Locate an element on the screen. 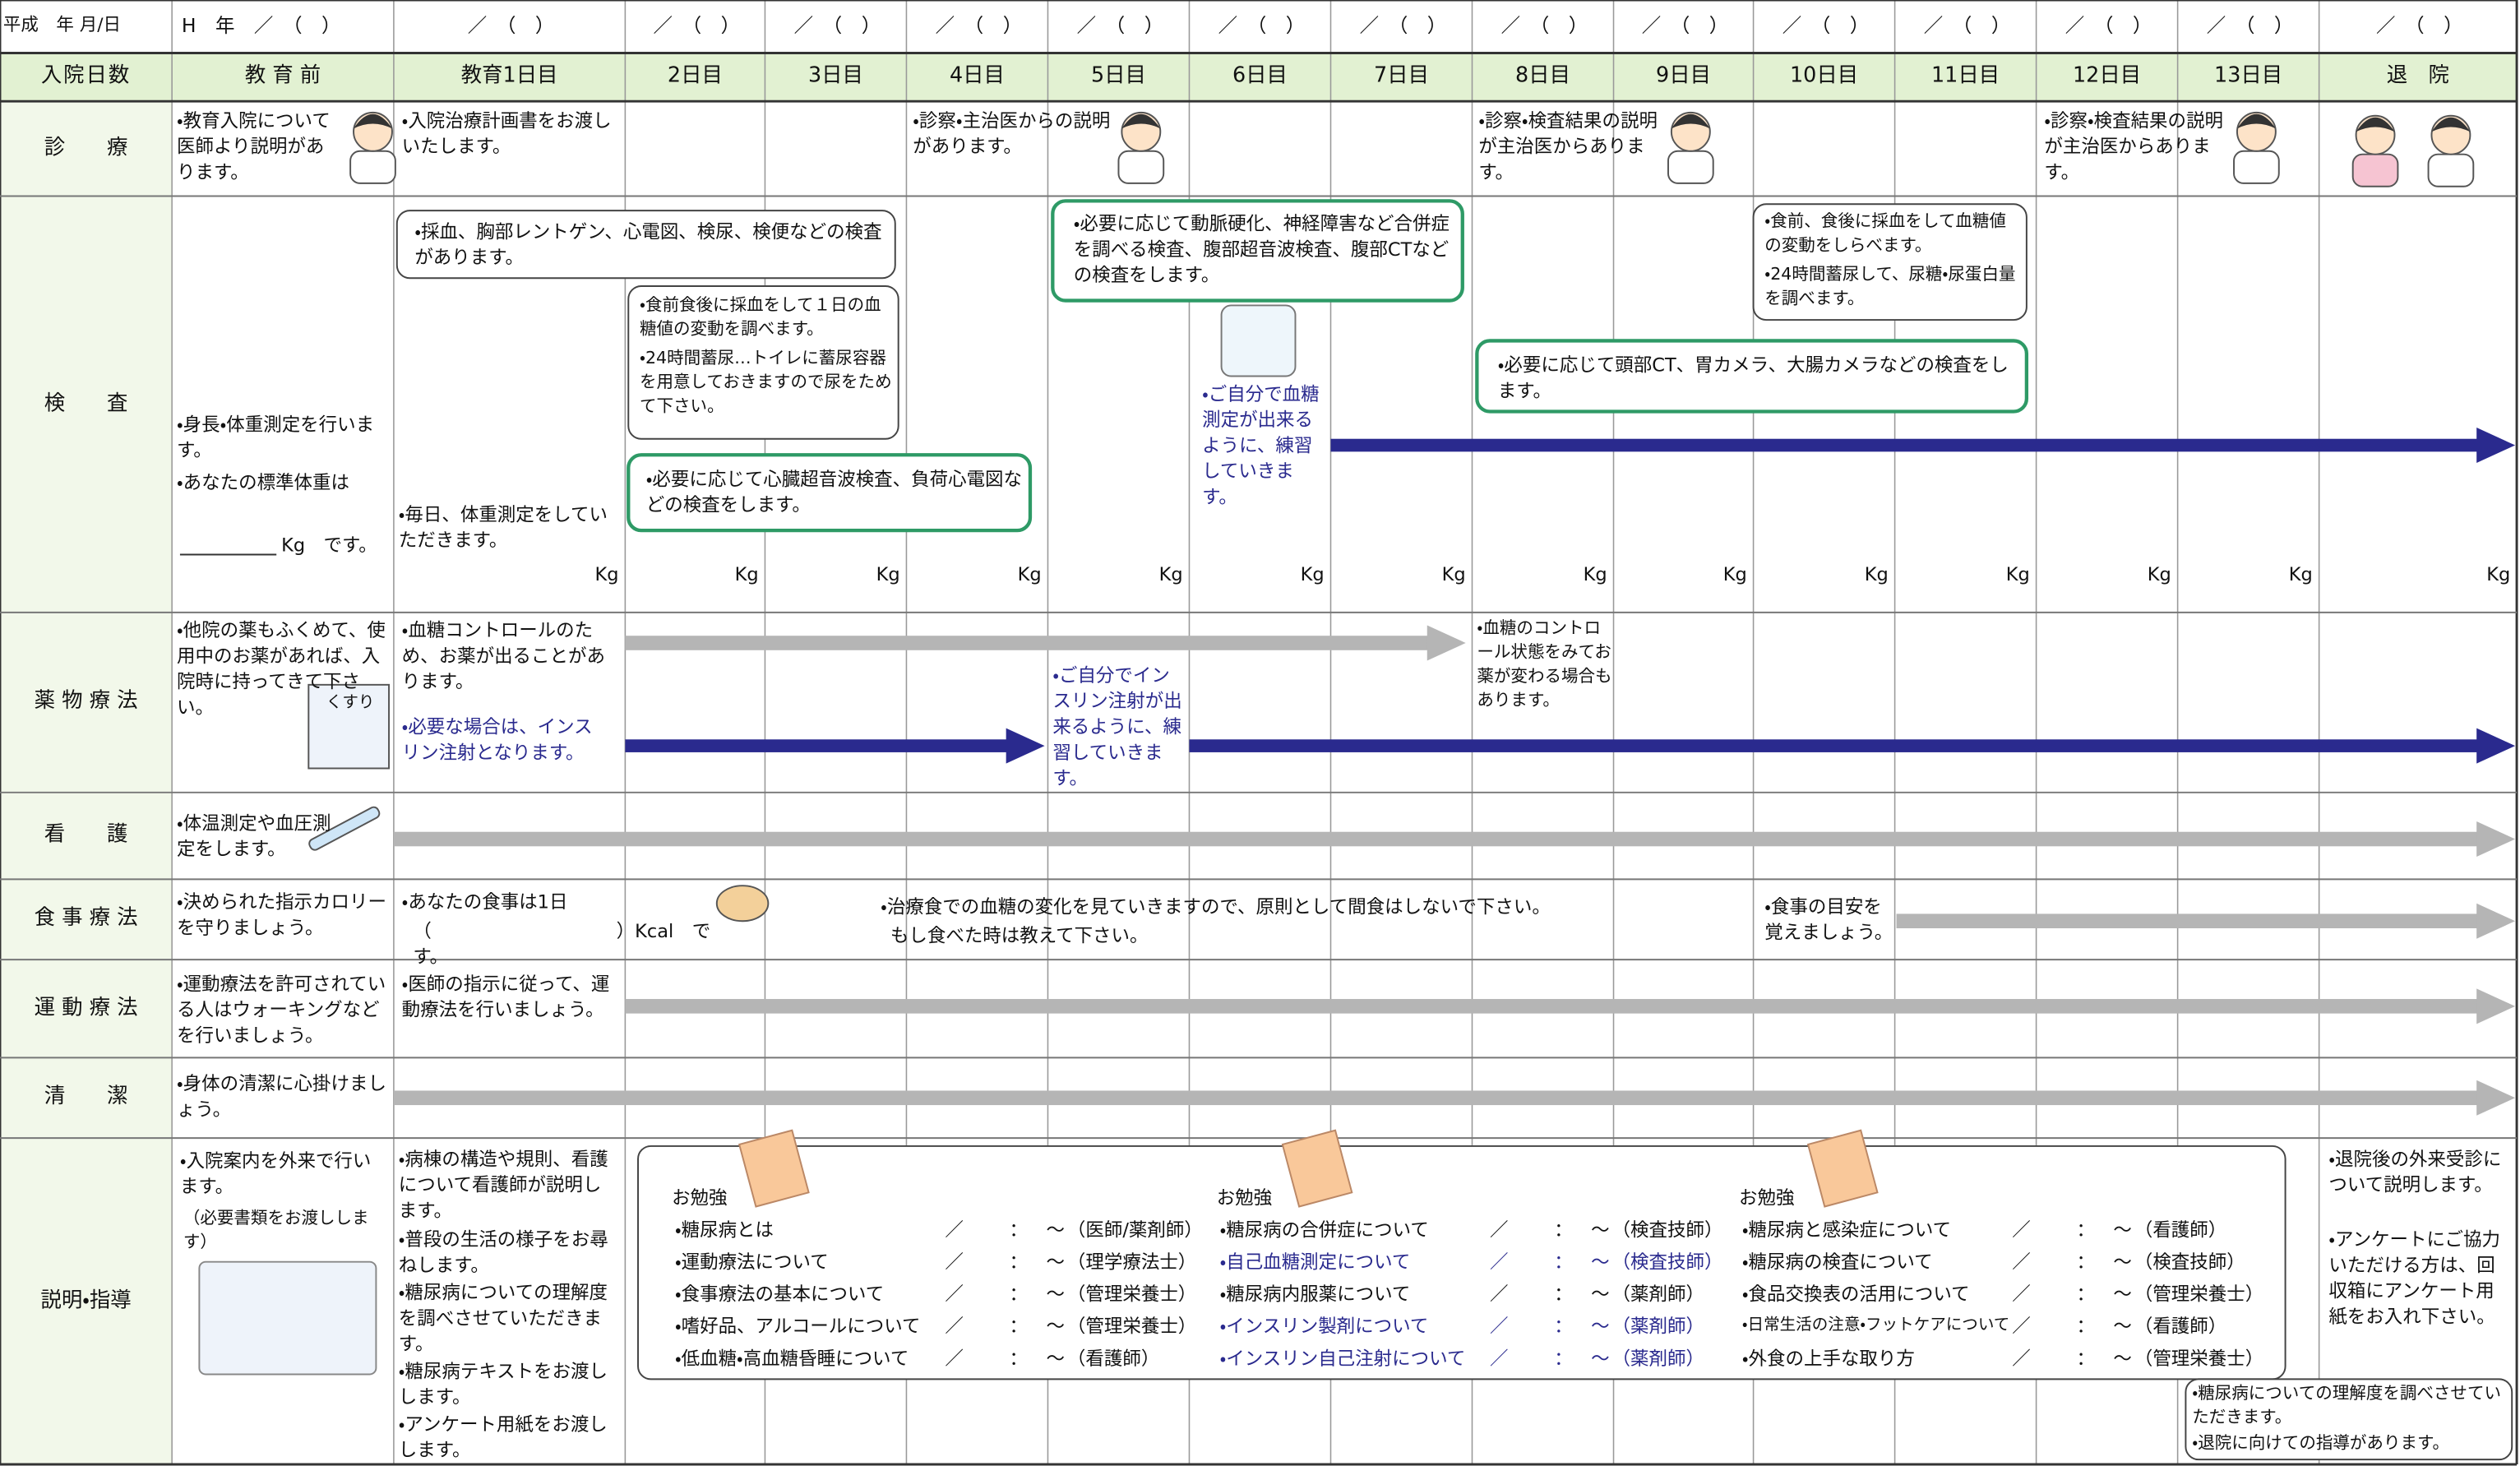  day-cell: 教 育 前 is located at coordinates (282, 76).